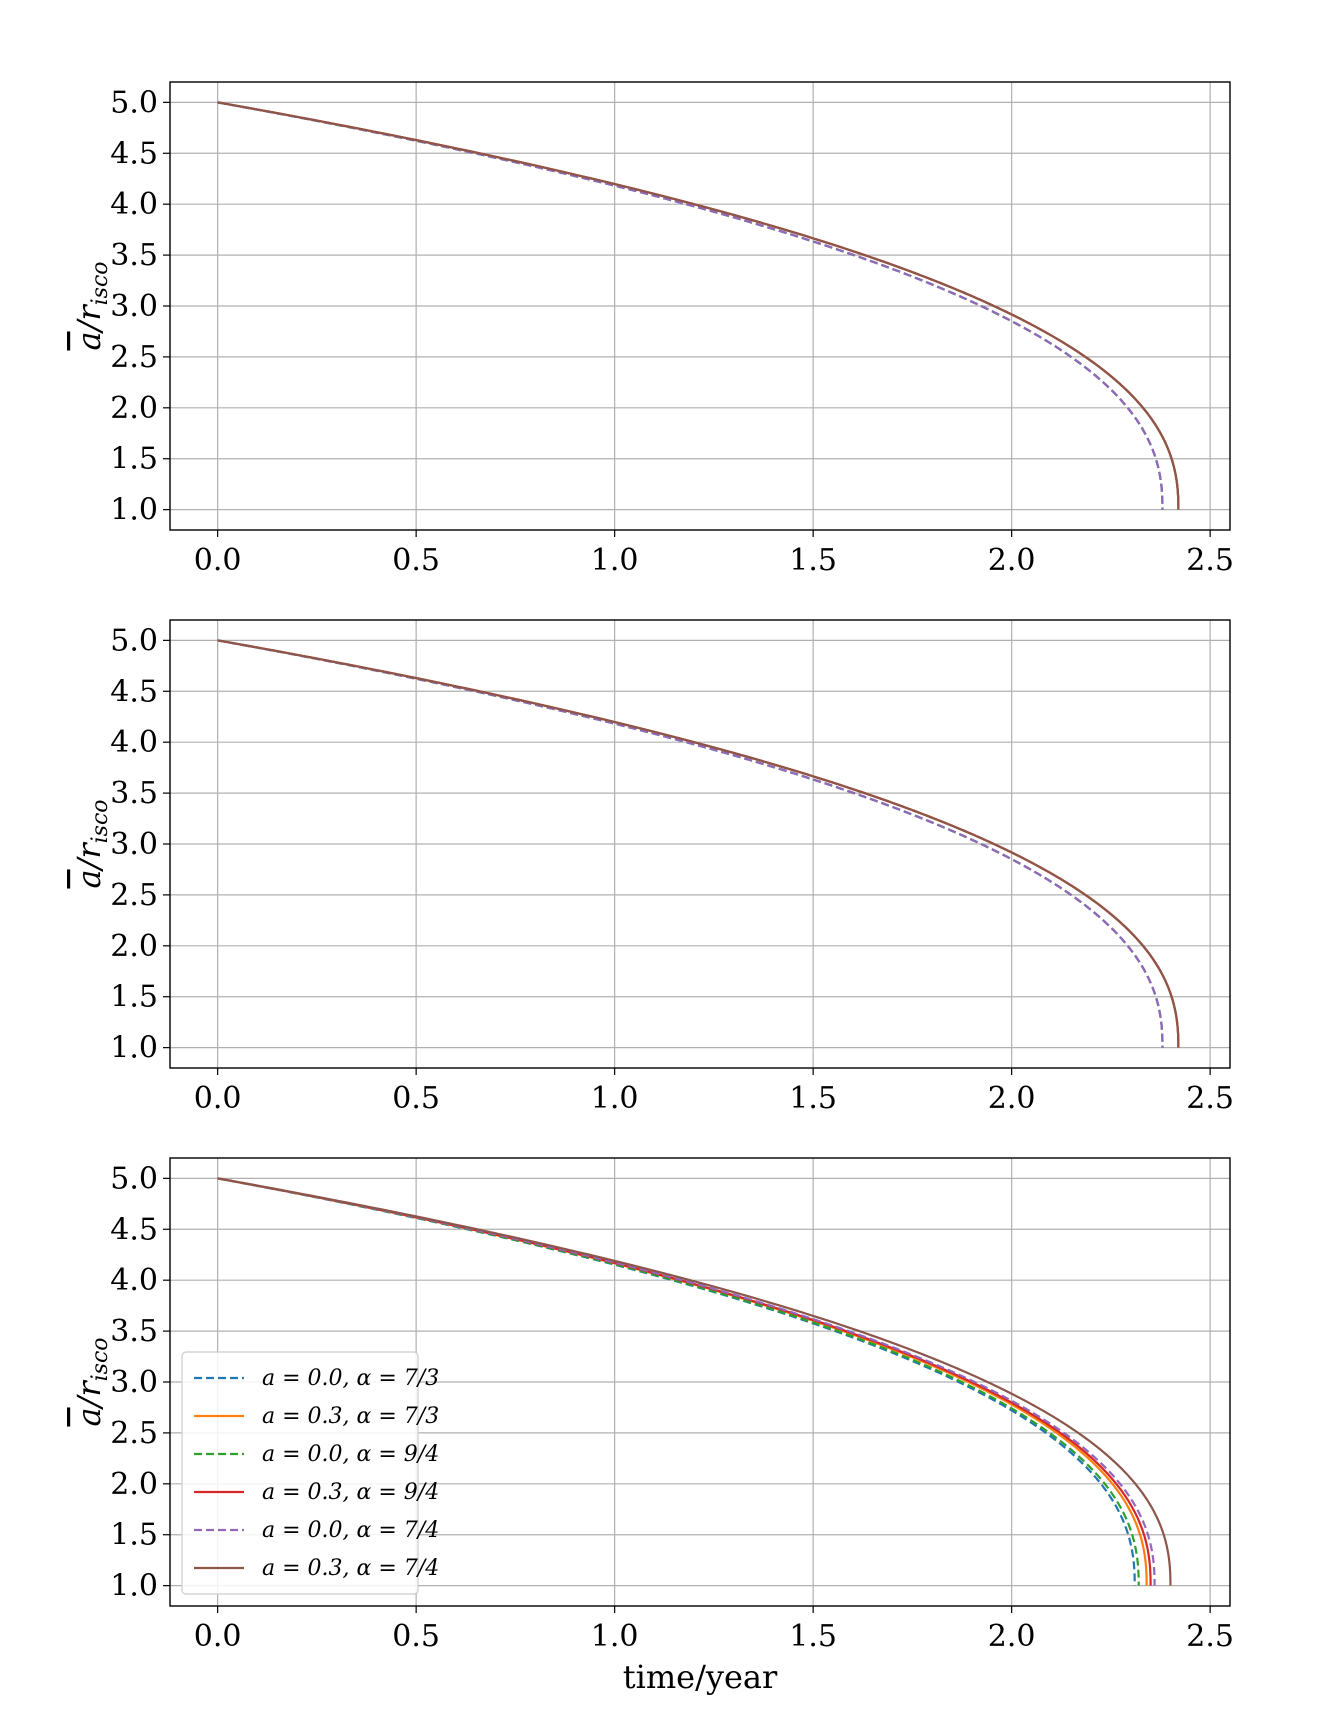  What do you see at coordinates (350, 1454) in the screenshot?
I see `legend-entry-label: a = 0.0, α = 9/4` at bounding box center [350, 1454].